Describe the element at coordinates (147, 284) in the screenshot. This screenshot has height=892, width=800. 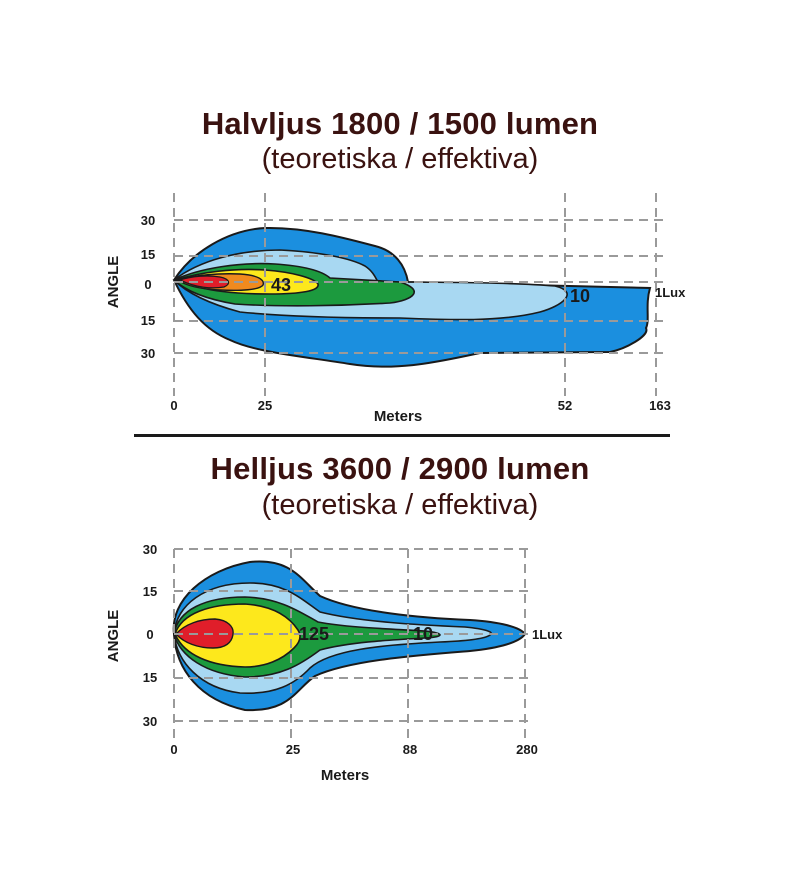
I see `chart-1-y-tick: 0` at that location.